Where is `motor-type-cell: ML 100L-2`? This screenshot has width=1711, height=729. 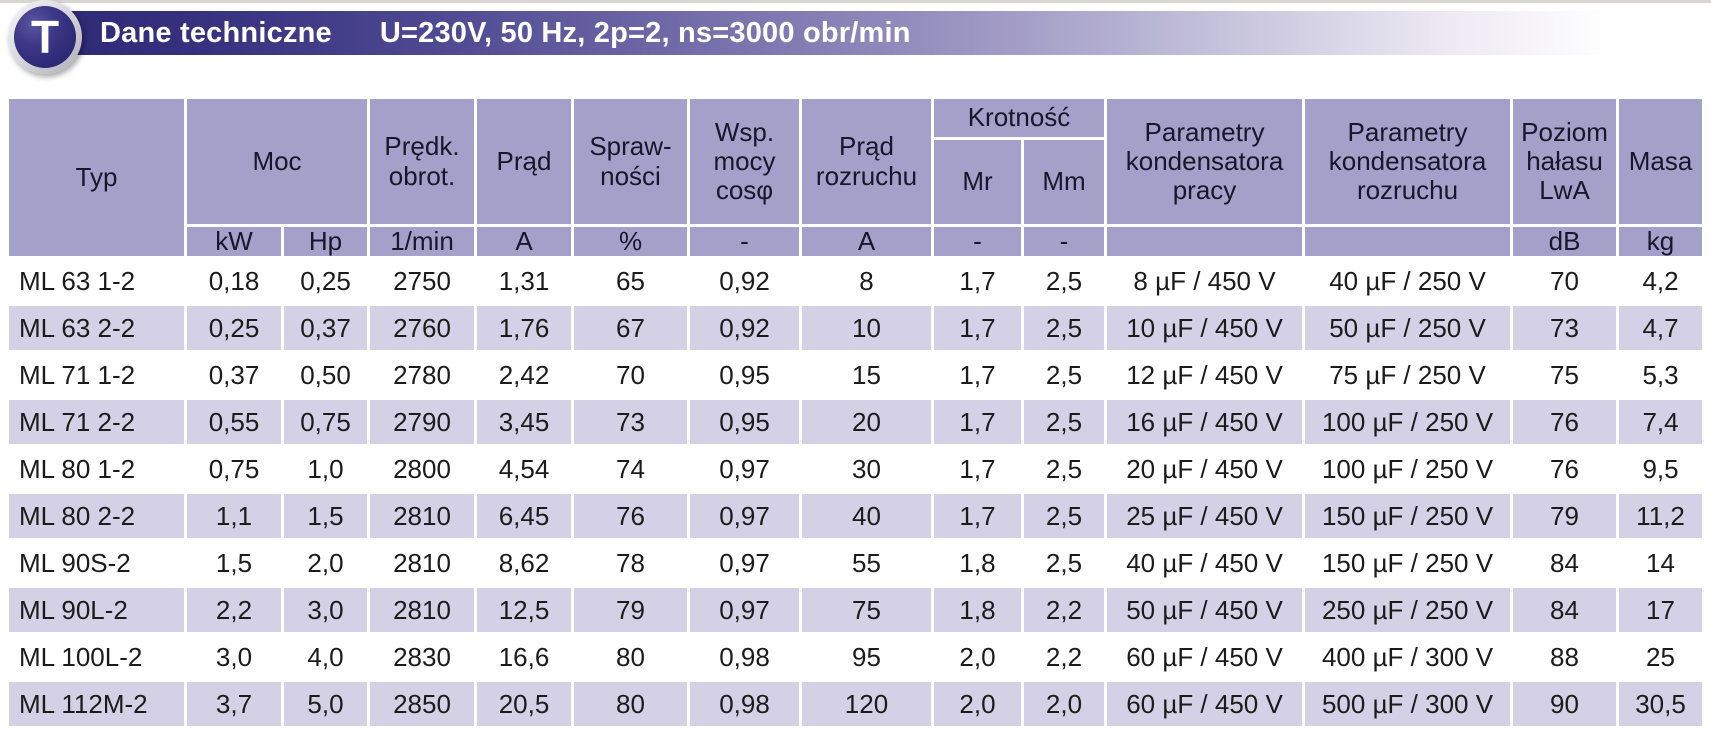 motor-type-cell: ML 100L-2 is located at coordinates (96, 657).